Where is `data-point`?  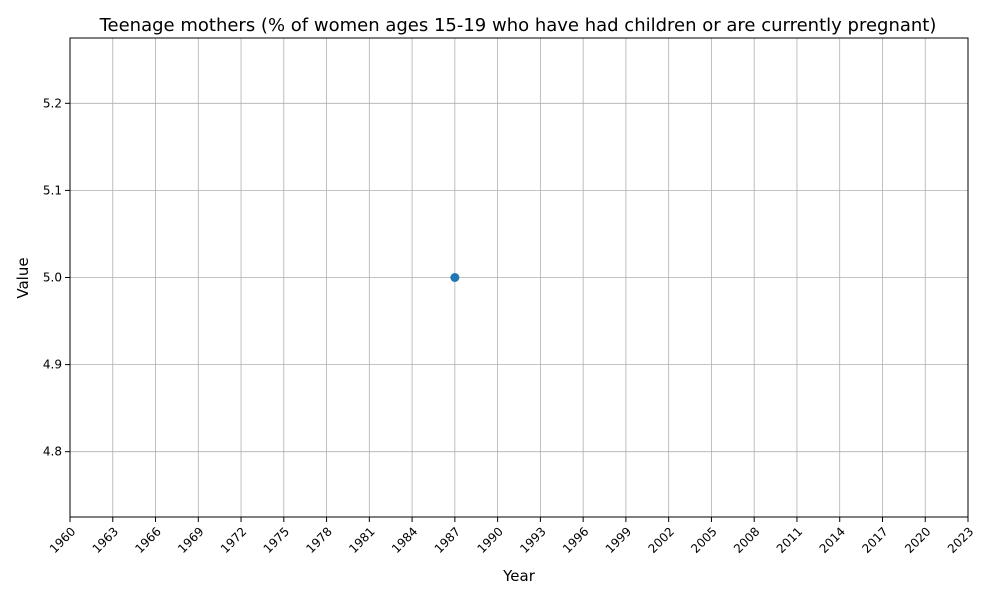
data-point is located at coordinates (455, 277).